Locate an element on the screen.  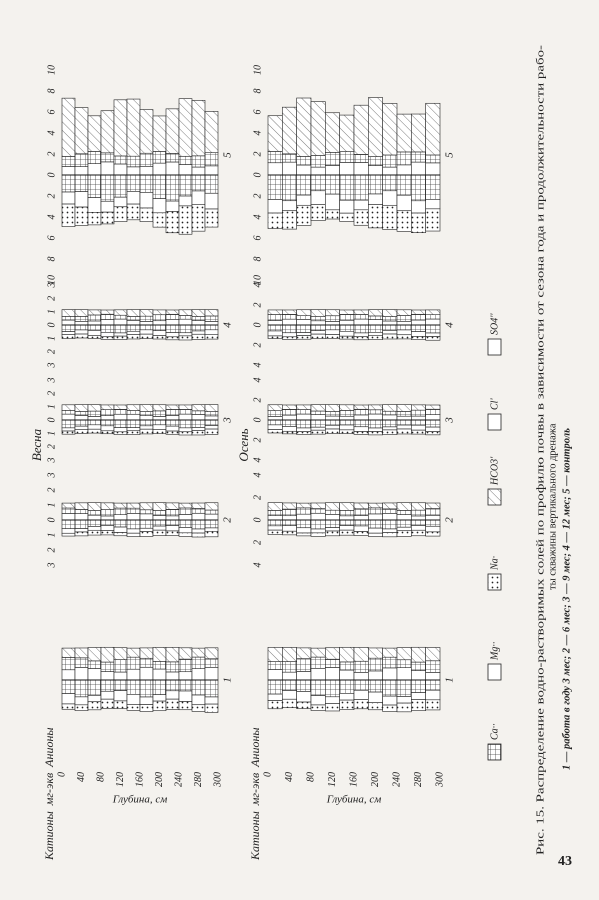
panel-number: 4 is located at coordinates (228, 325).